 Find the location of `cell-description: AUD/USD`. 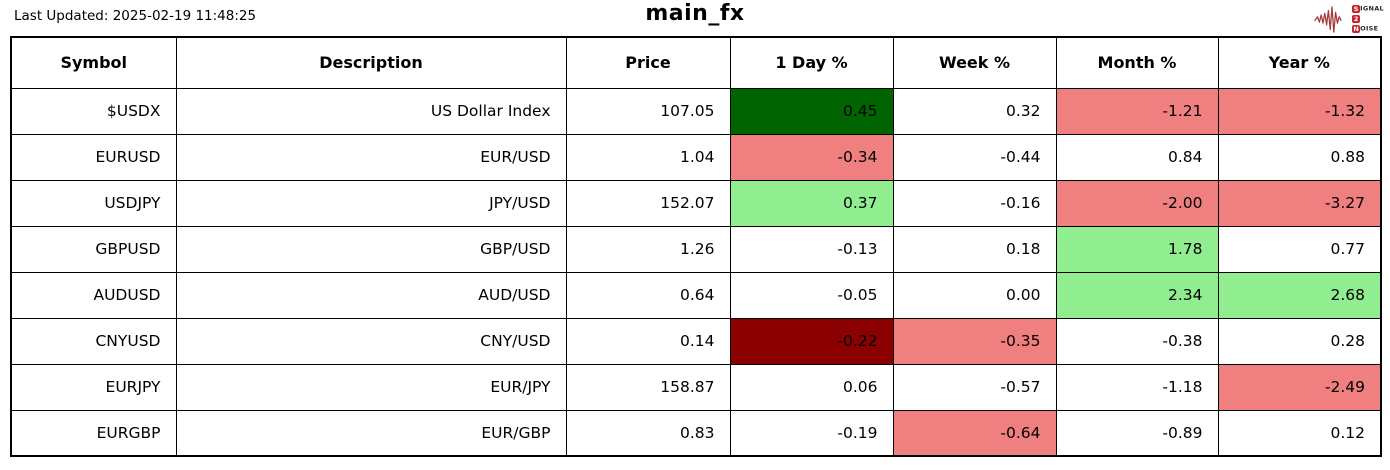

cell-description: AUD/USD is located at coordinates (371, 295).